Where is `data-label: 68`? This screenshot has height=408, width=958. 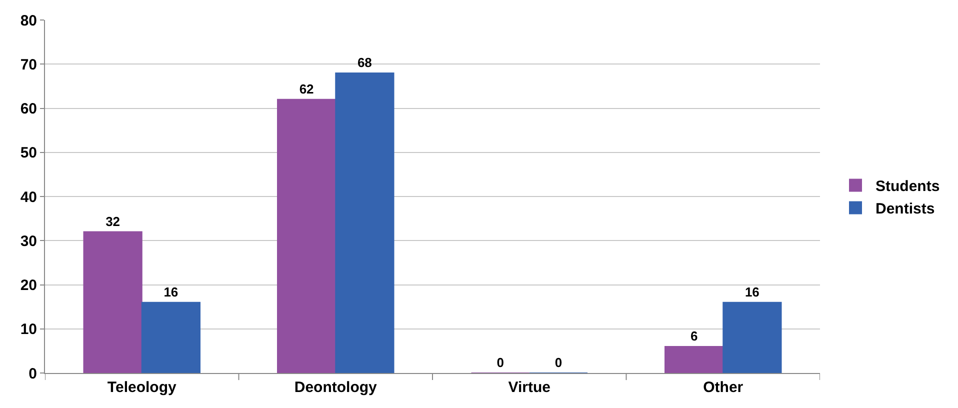 data-label: 68 is located at coordinates (364, 62).